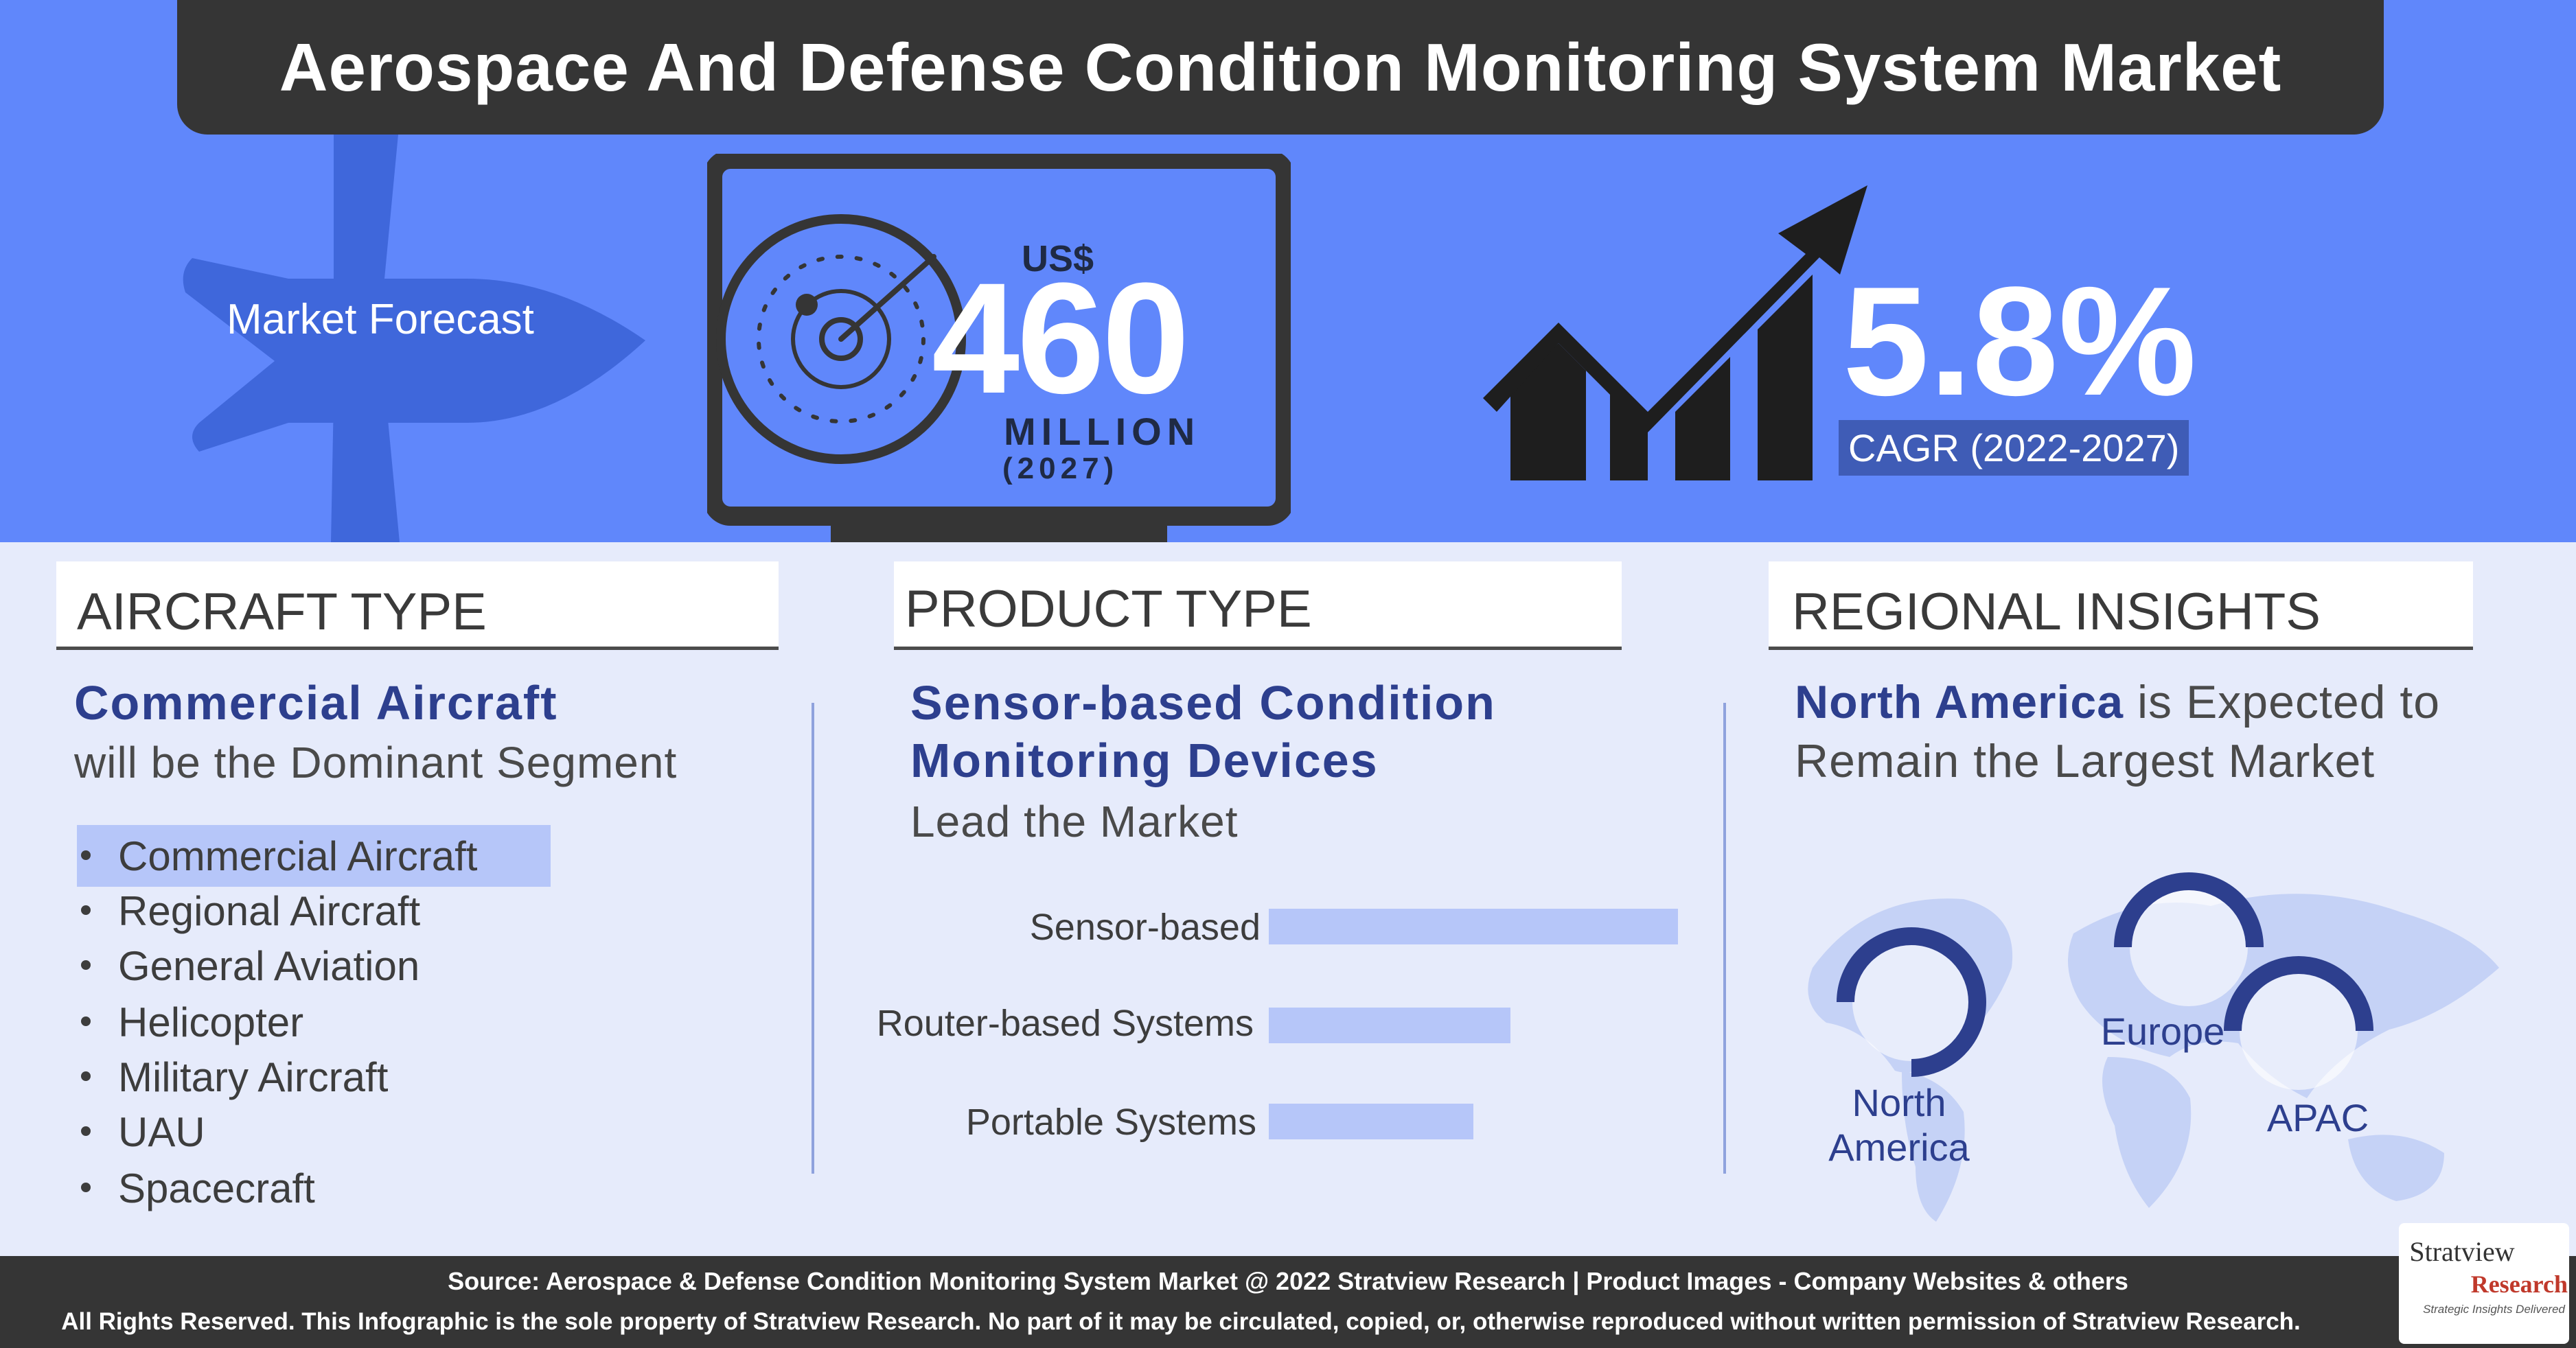 This screenshot has height=1348, width=2576. I want to click on list-item: UAU, so click(143, 1132).